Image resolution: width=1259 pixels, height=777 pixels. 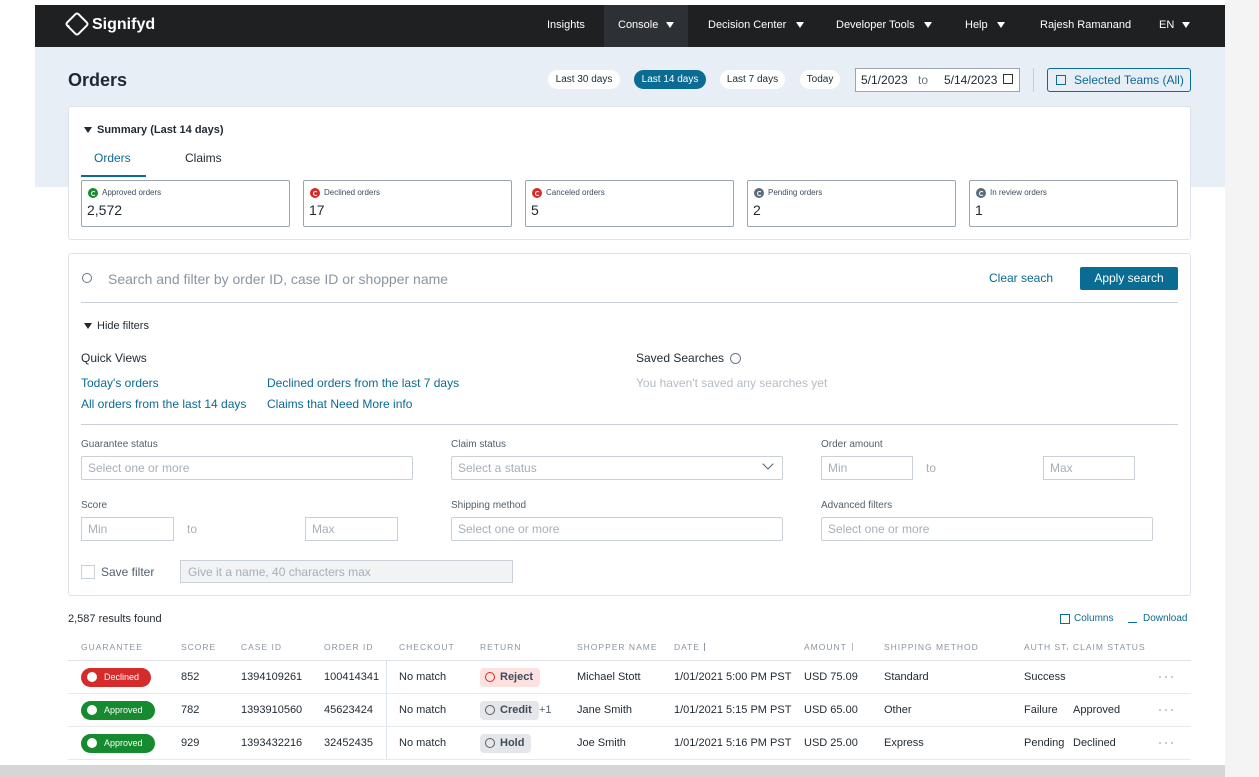 I want to click on input-placeholder: Give it a name, 40 characters max, so click(x=279, y=572).